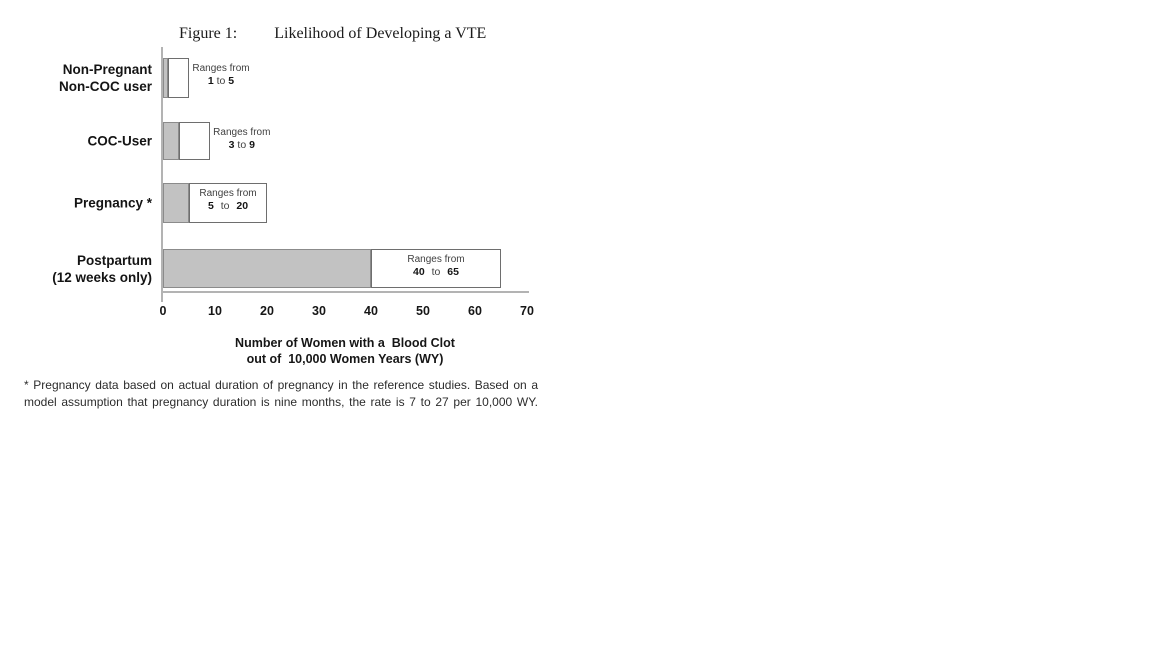  Describe the element at coordinates (114, 260) in the screenshot. I see `category-label-line: Postpartum` at that location.